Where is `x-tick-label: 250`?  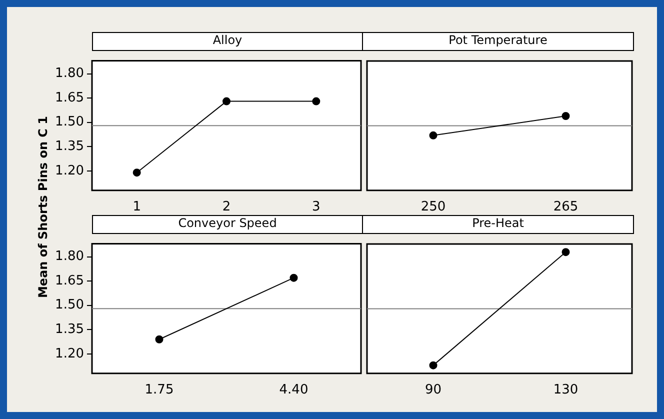 x-tick-label: 250 is located at coordinates (433, 207).